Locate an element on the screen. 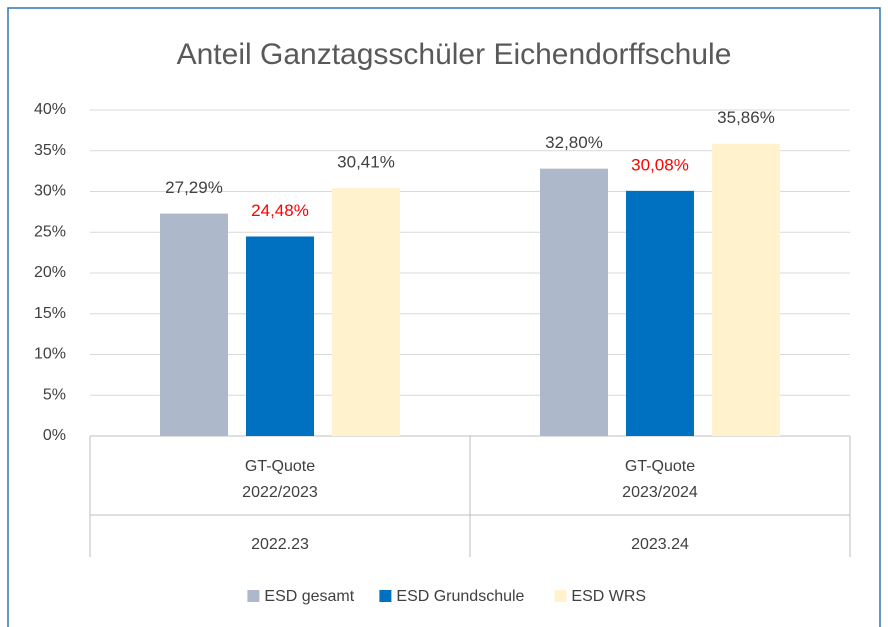 The image size is (888, 627). data-label: 30,08% is located at coordinates (660, 164).